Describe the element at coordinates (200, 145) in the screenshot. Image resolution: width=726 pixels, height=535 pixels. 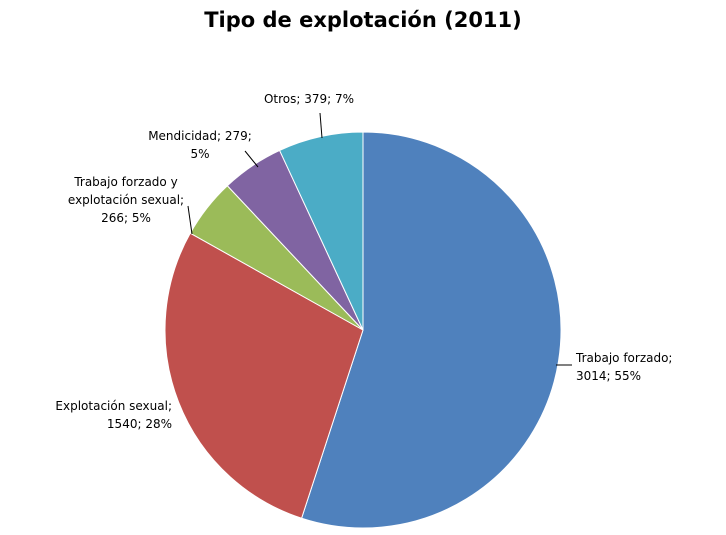
I see `data-label: Mendicidad; 279; 5%` at that location.